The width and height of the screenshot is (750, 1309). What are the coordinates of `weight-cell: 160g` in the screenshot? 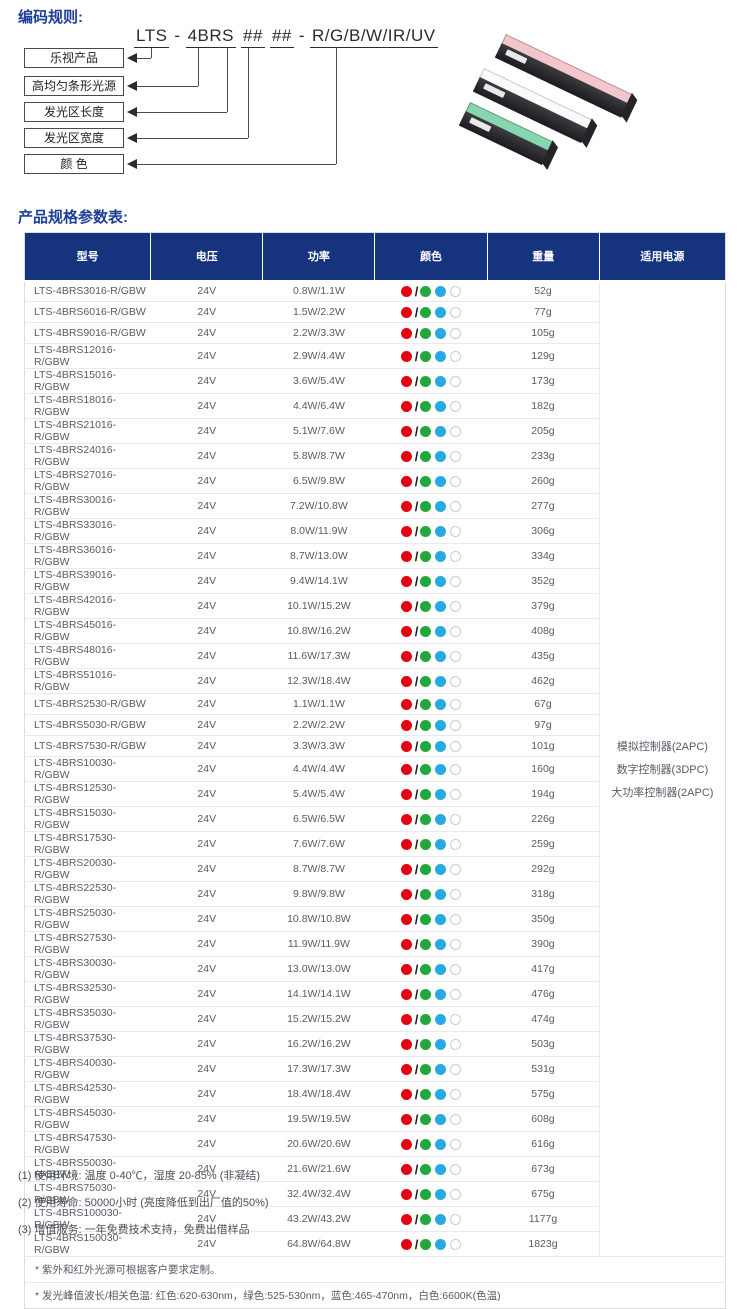 It's located at (543, 769).